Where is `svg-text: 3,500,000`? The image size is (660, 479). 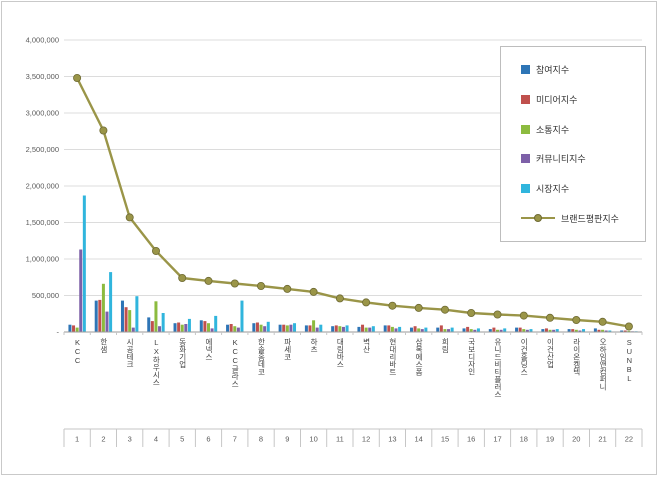 svg-text: 3,500,000 is located at coordinates (42, 76).